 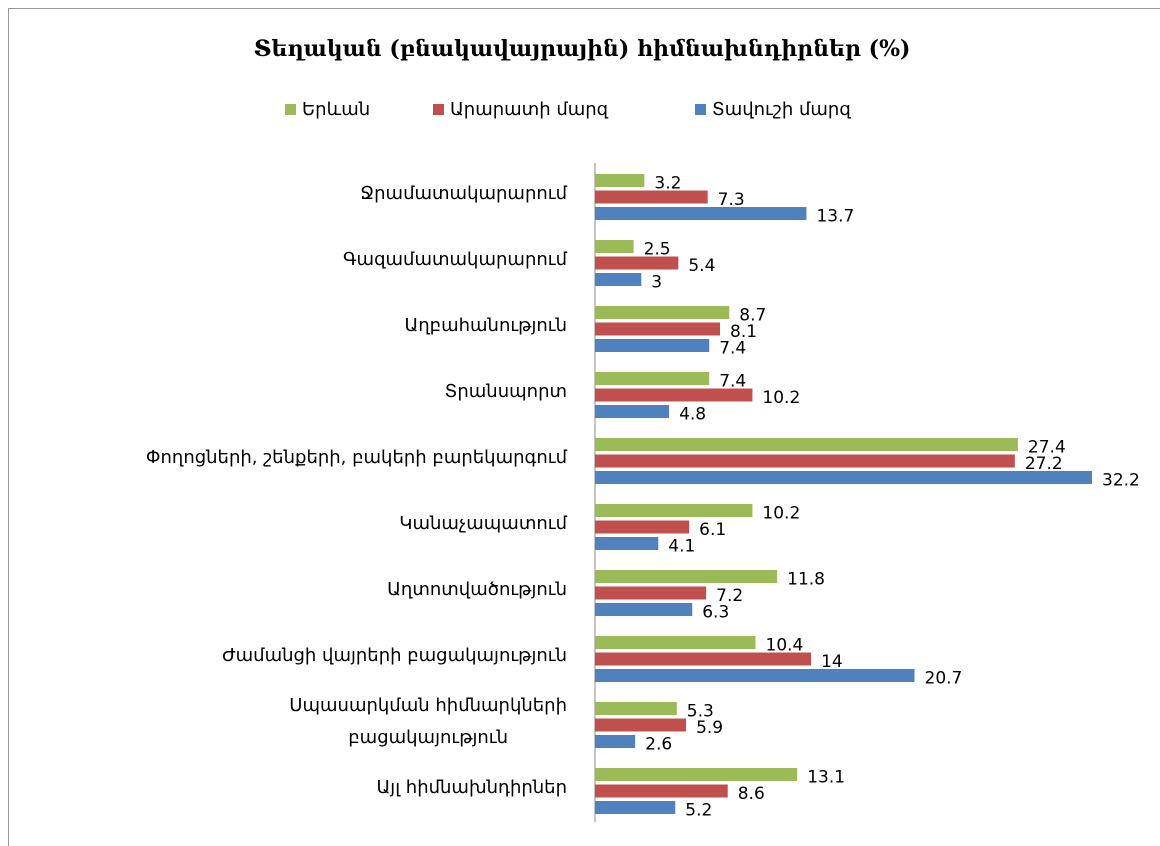 I want to click on category-label: Ժամանցի վայրերի բացակայություն, so click(x=394, y=655).